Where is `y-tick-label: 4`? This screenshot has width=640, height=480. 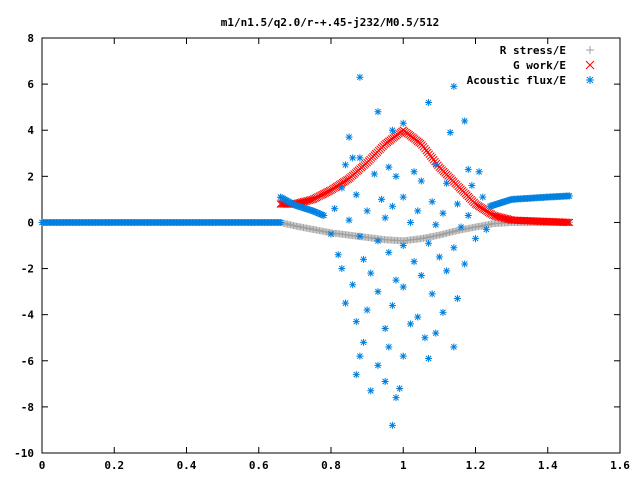
y-tick-label: 4 is located at coordinates (30, 130).